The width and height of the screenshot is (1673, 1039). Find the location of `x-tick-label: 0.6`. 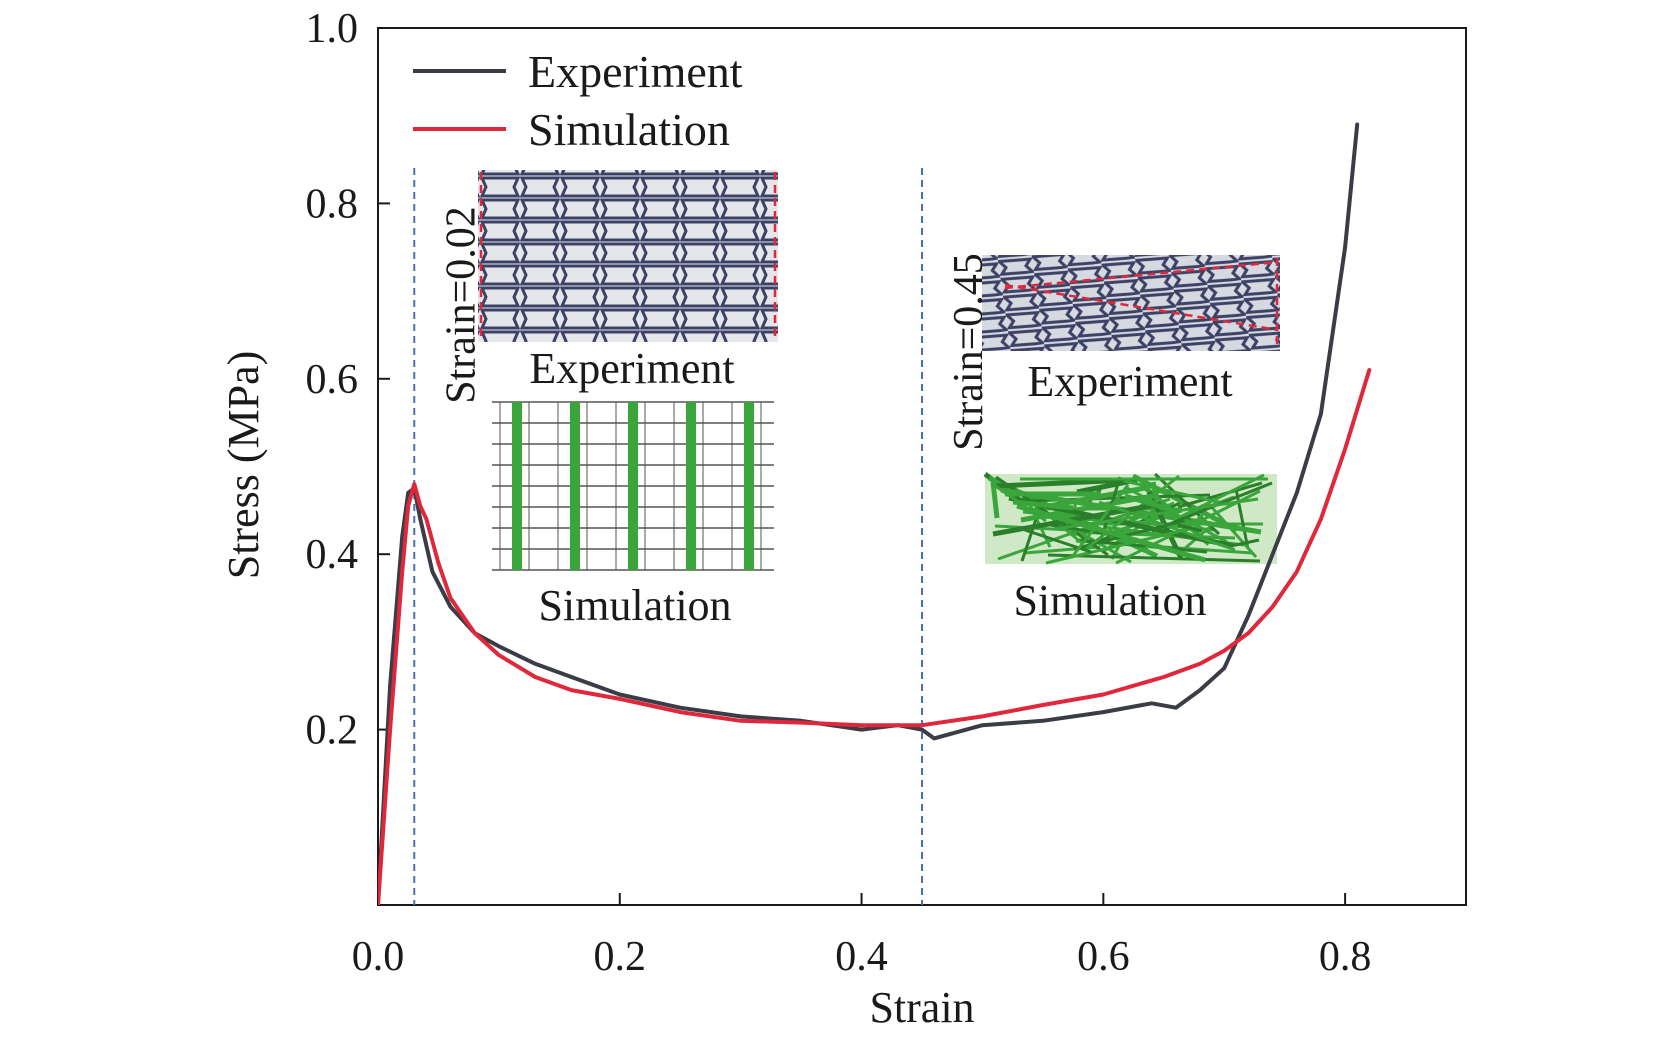

x-tick-label: 0.6 is located at coordinates (1103, 957).